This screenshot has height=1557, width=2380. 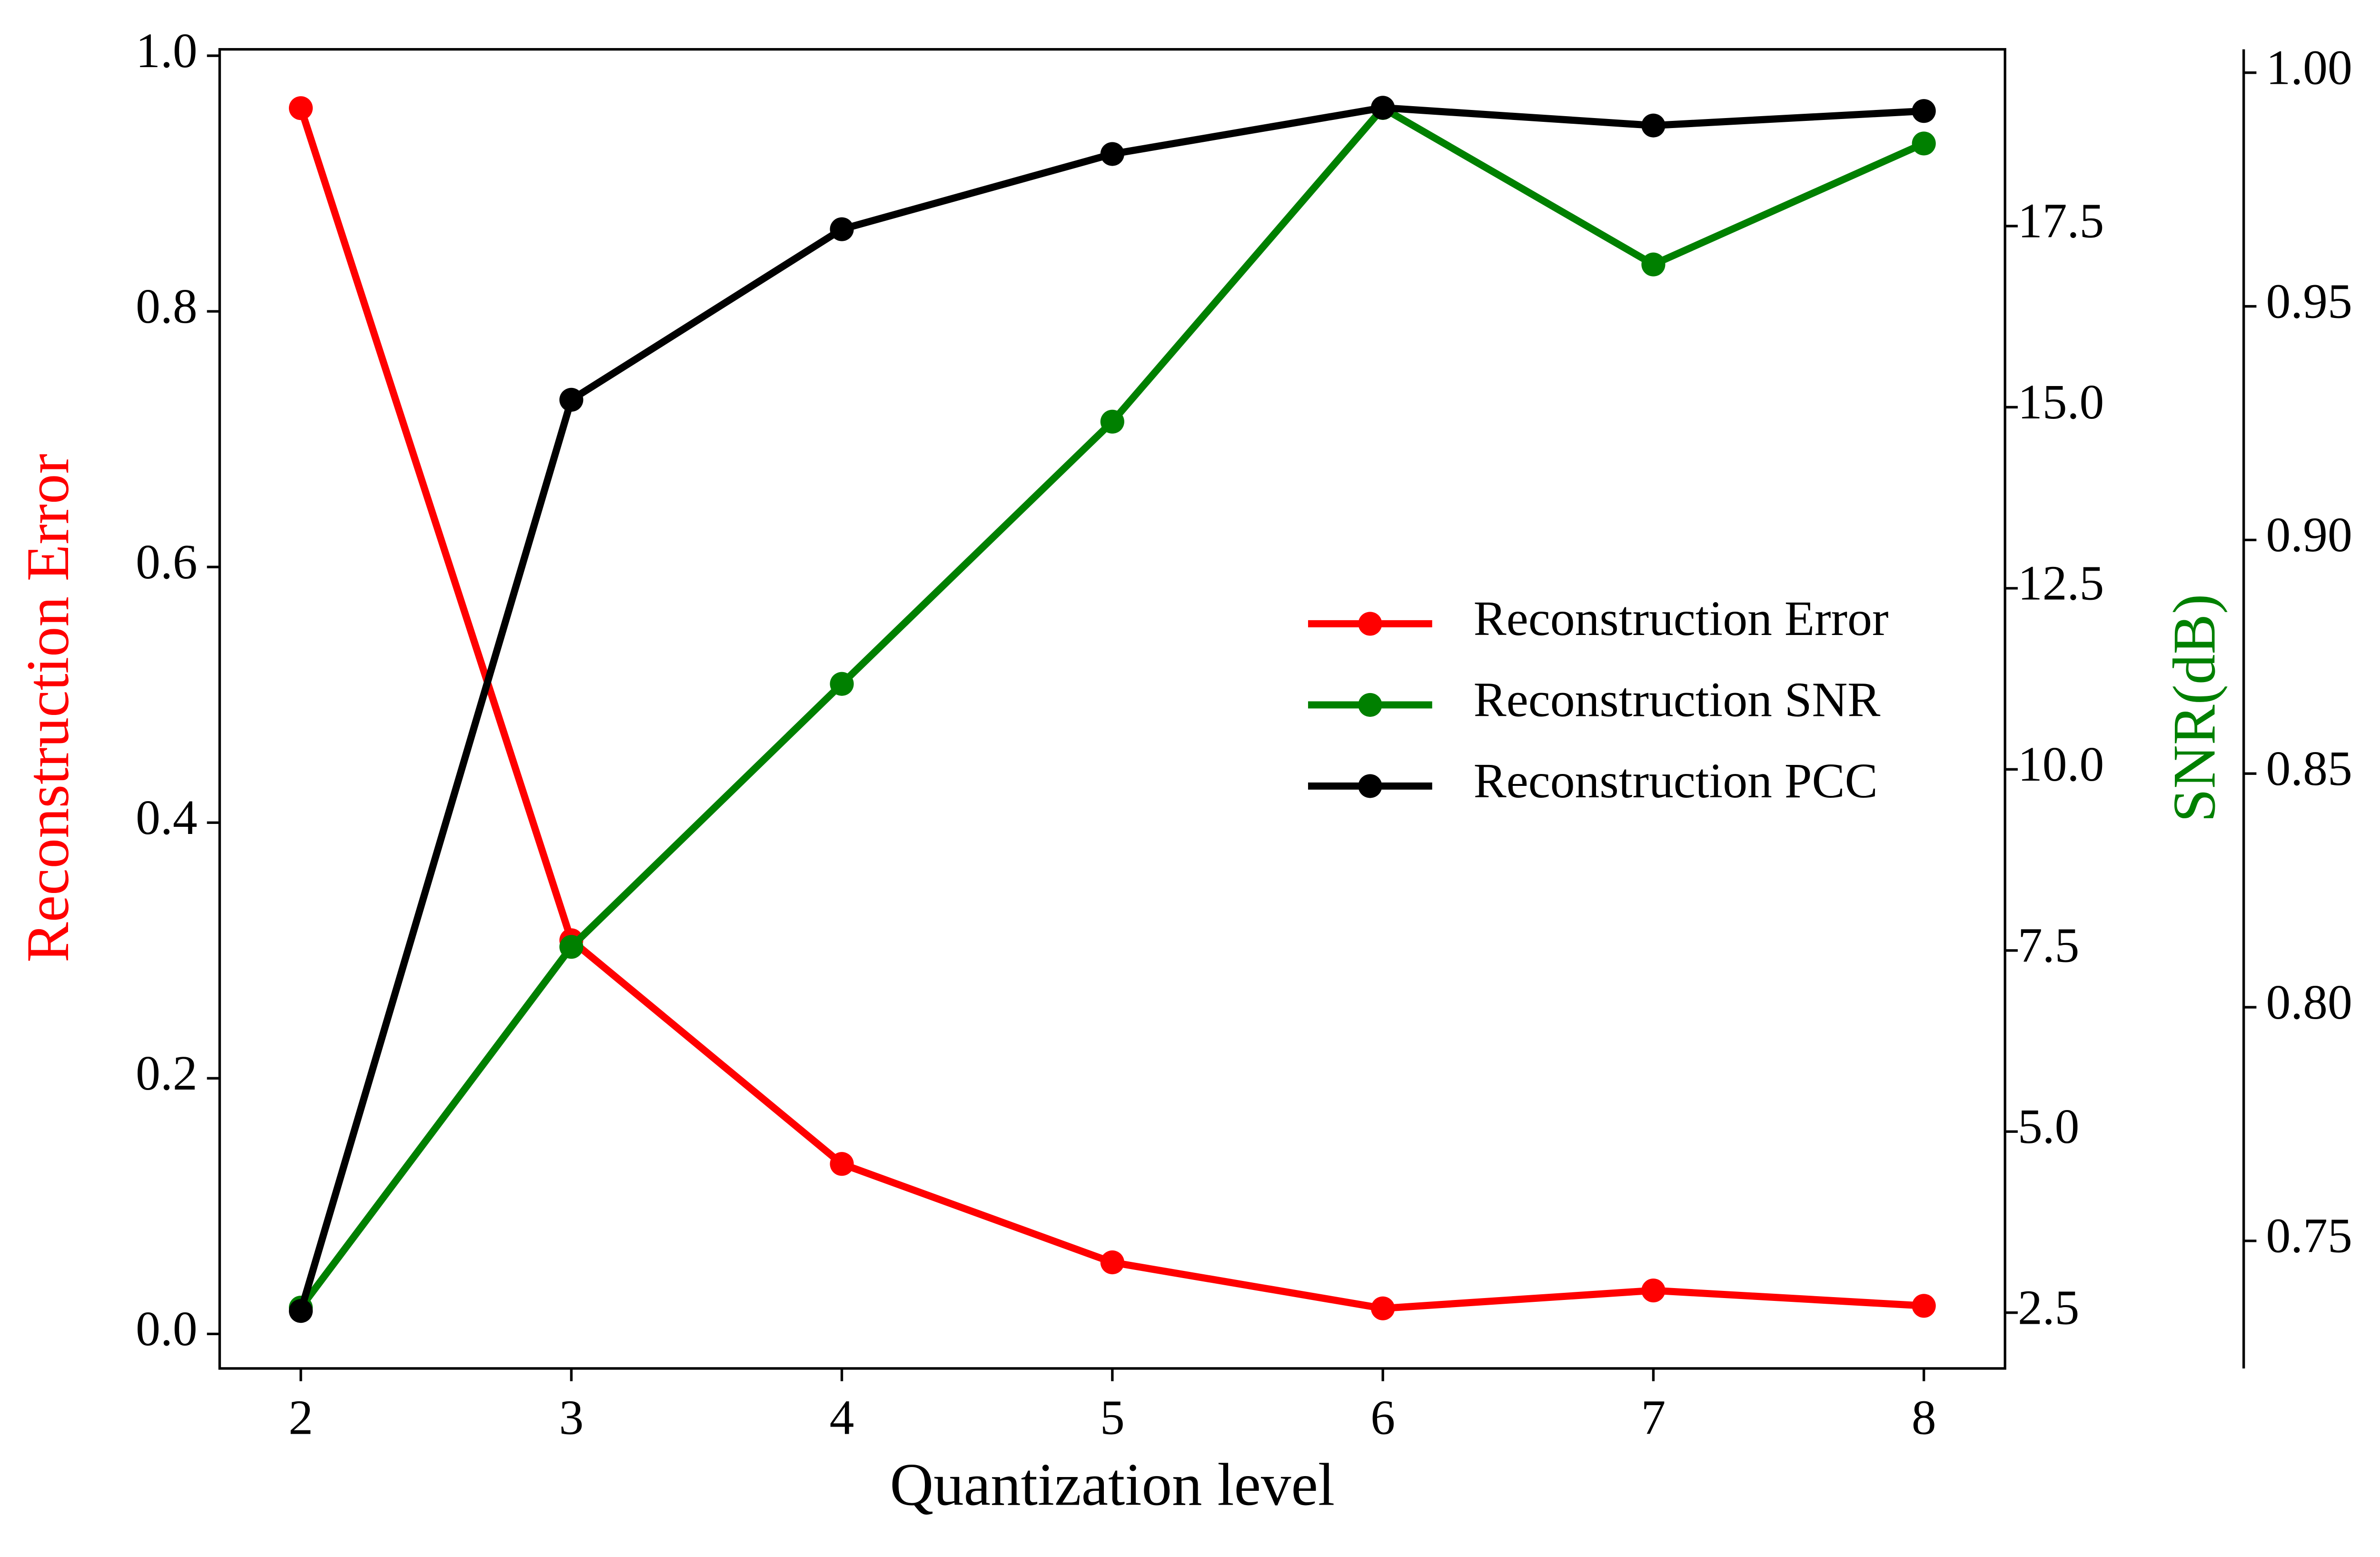 What do you see at coordinates (1924, 1417) in the screenshot?
I see `x-tick-label: 8` at bounding box center [1924, 1417].